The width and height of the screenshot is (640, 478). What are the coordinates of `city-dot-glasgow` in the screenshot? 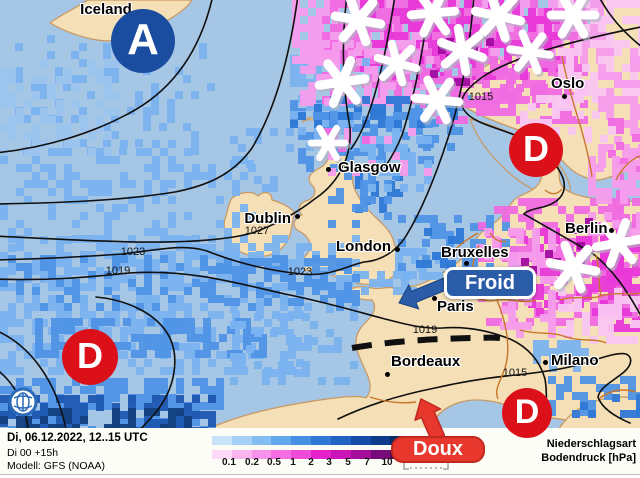 It's located at (328, 169).